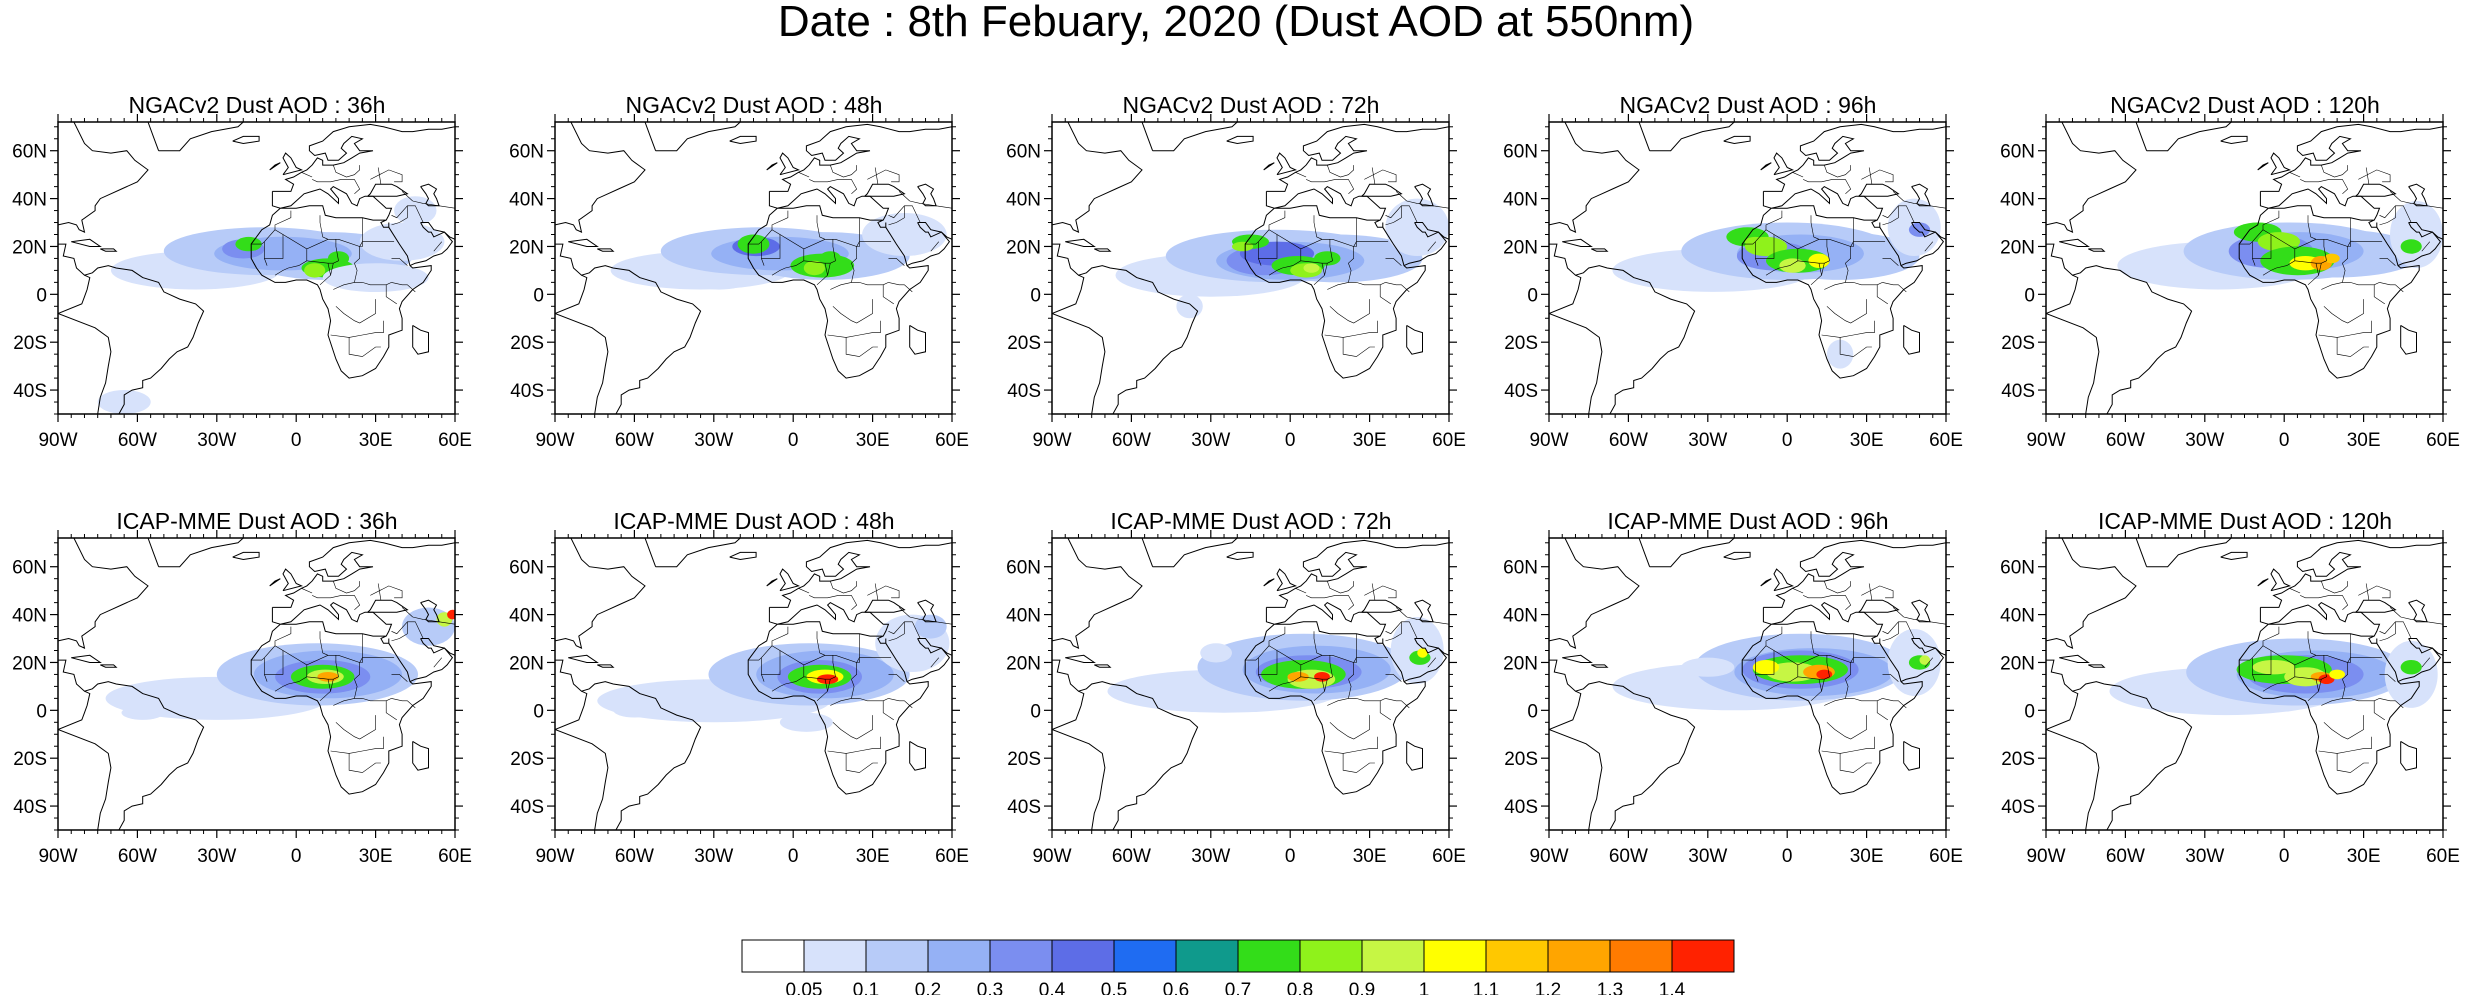  What do you see at coordinates (754, 105) in the screenshot?
I see `panel-title: NGACv2 Dust AOD : 48h` at bounding box center [754, 105].